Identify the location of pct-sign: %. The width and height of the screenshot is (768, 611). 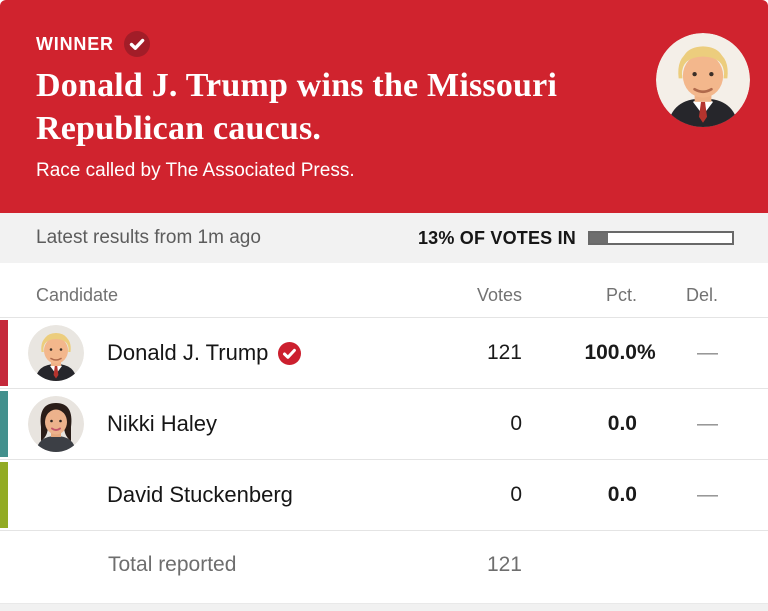
(646, 352).